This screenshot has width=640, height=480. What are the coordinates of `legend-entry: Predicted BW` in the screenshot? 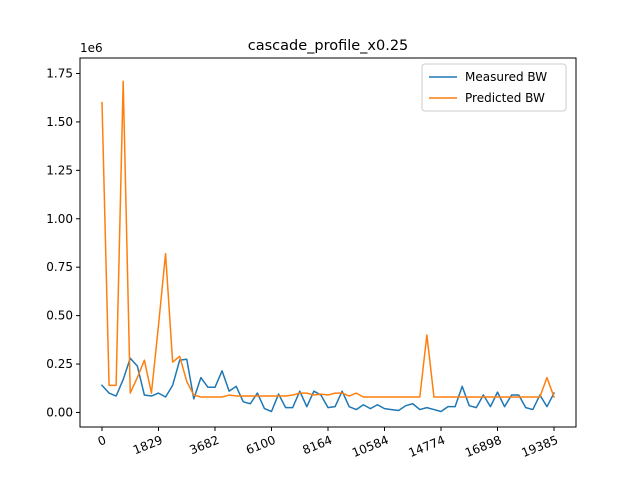 It's located at (505, 98).